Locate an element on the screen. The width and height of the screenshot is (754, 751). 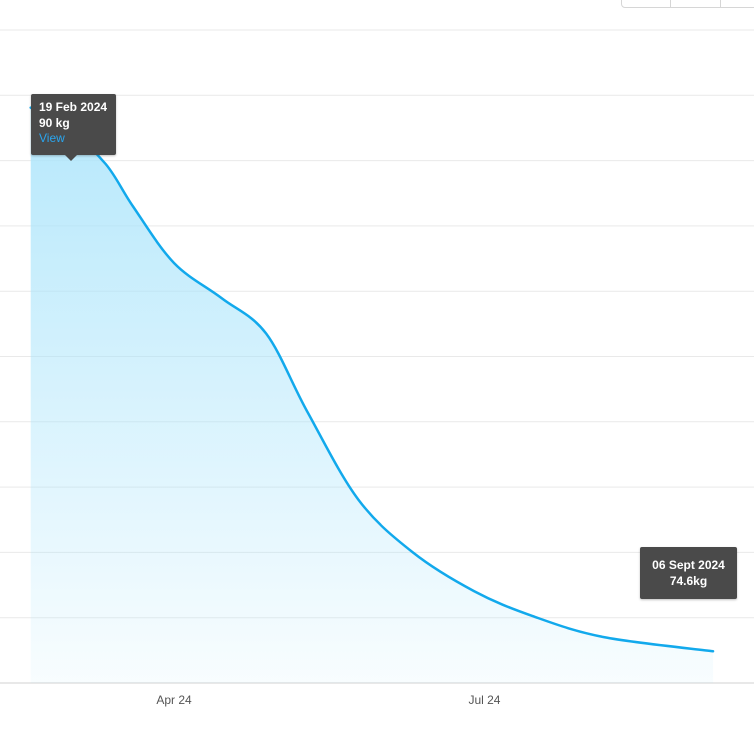
tooltip-end-date: 06 Sept 2024 is located at coordinates (688, 565).